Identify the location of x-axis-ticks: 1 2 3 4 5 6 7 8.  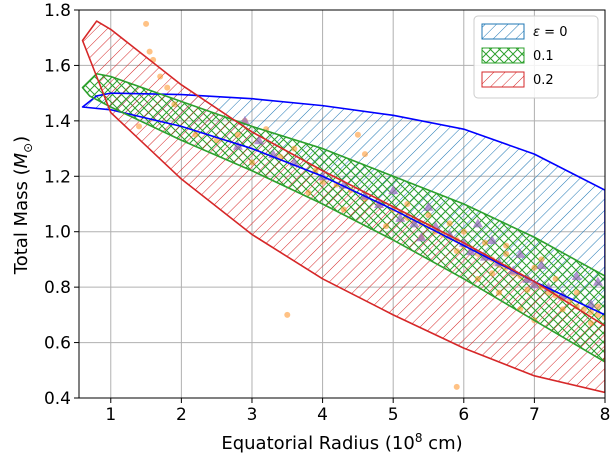
(357, 411).